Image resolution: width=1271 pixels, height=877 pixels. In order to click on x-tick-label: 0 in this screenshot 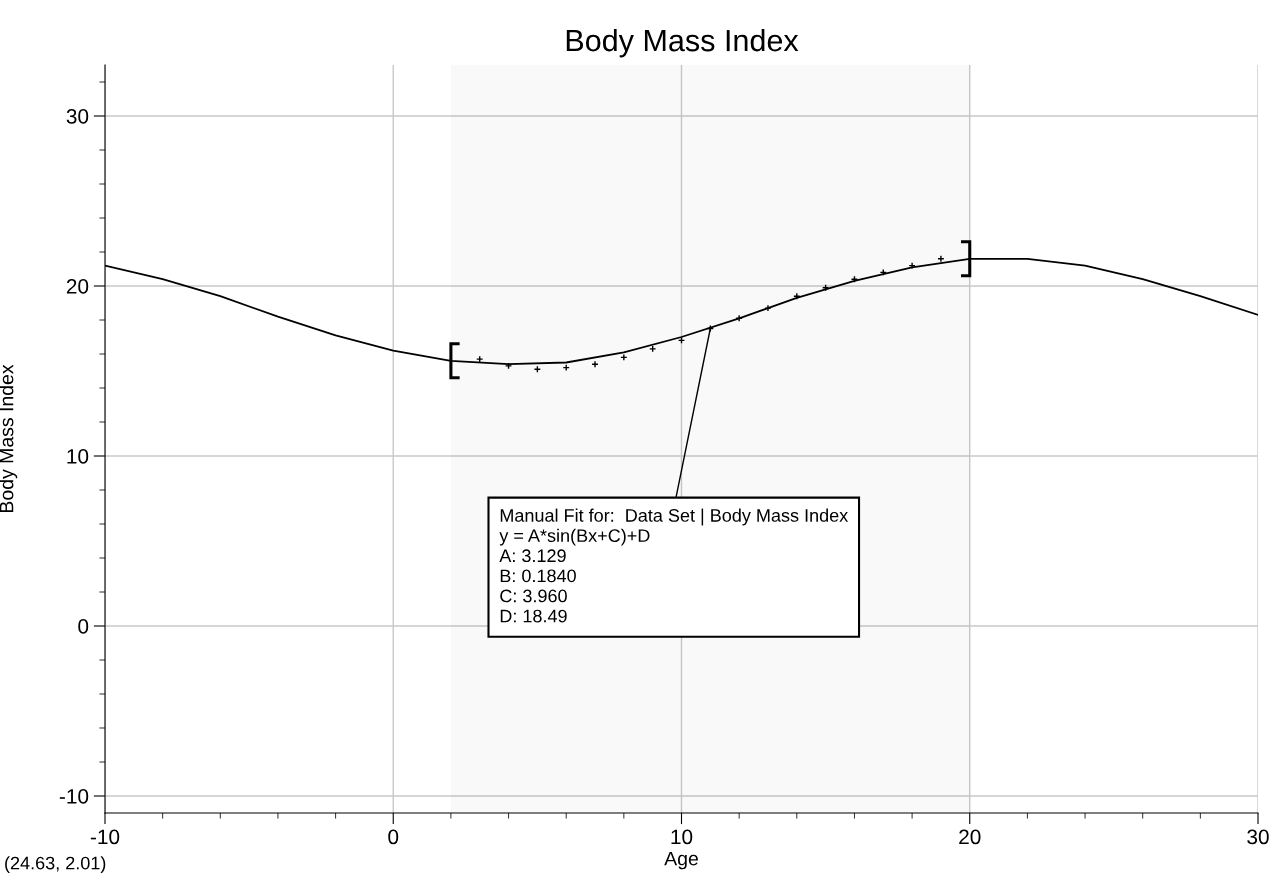, I will do `click(393, 837)`.